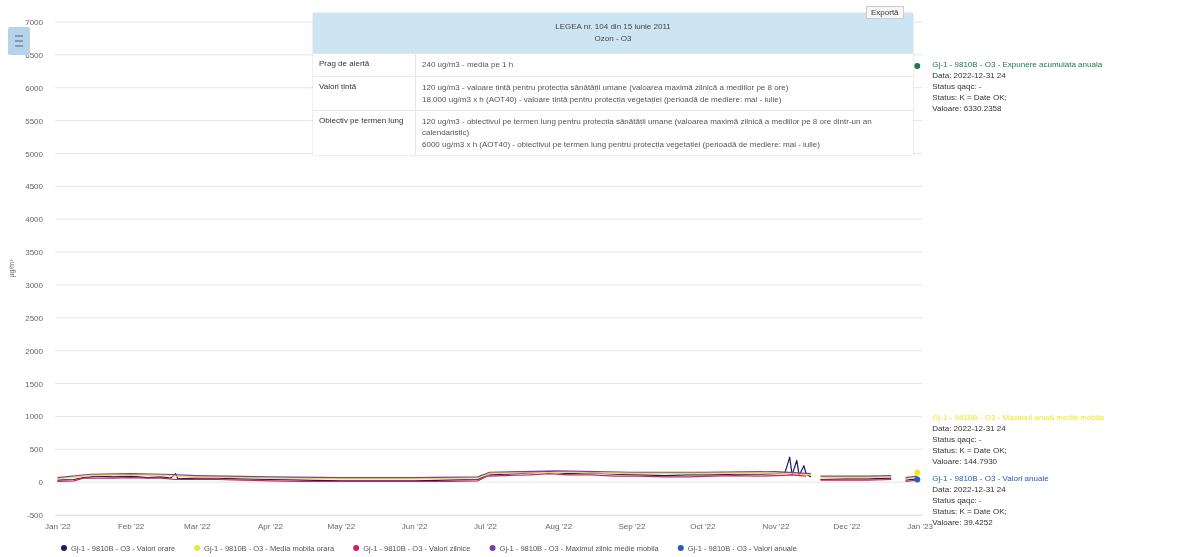 This screenshot has width=1177, height=557. What do you see at coordinates (35, 516) in the screenshot?
I see `y-tick-label: -500` at bounding box center [35, 516].